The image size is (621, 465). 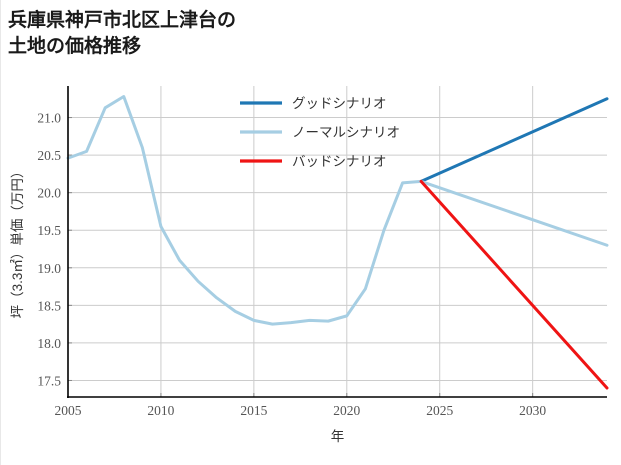 What do you see at coordinates (160, 410) in the screenshot?
I see `x-tick-label: 2010` at bounding box center [160, 410].